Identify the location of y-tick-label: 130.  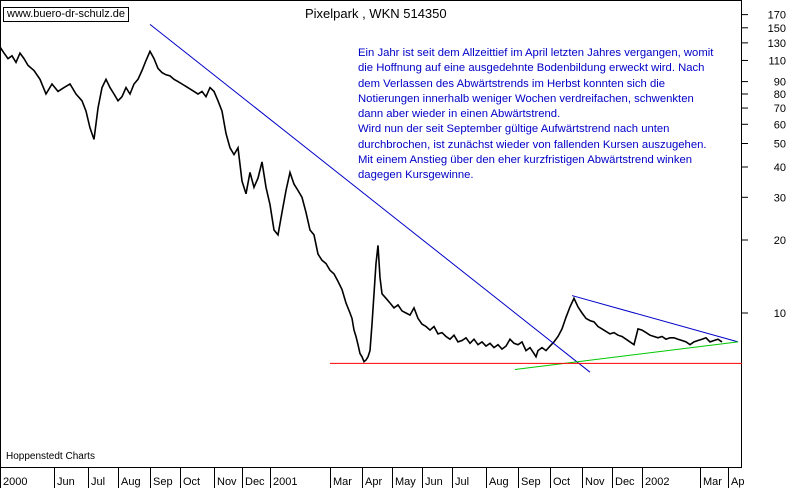
(777, 44).